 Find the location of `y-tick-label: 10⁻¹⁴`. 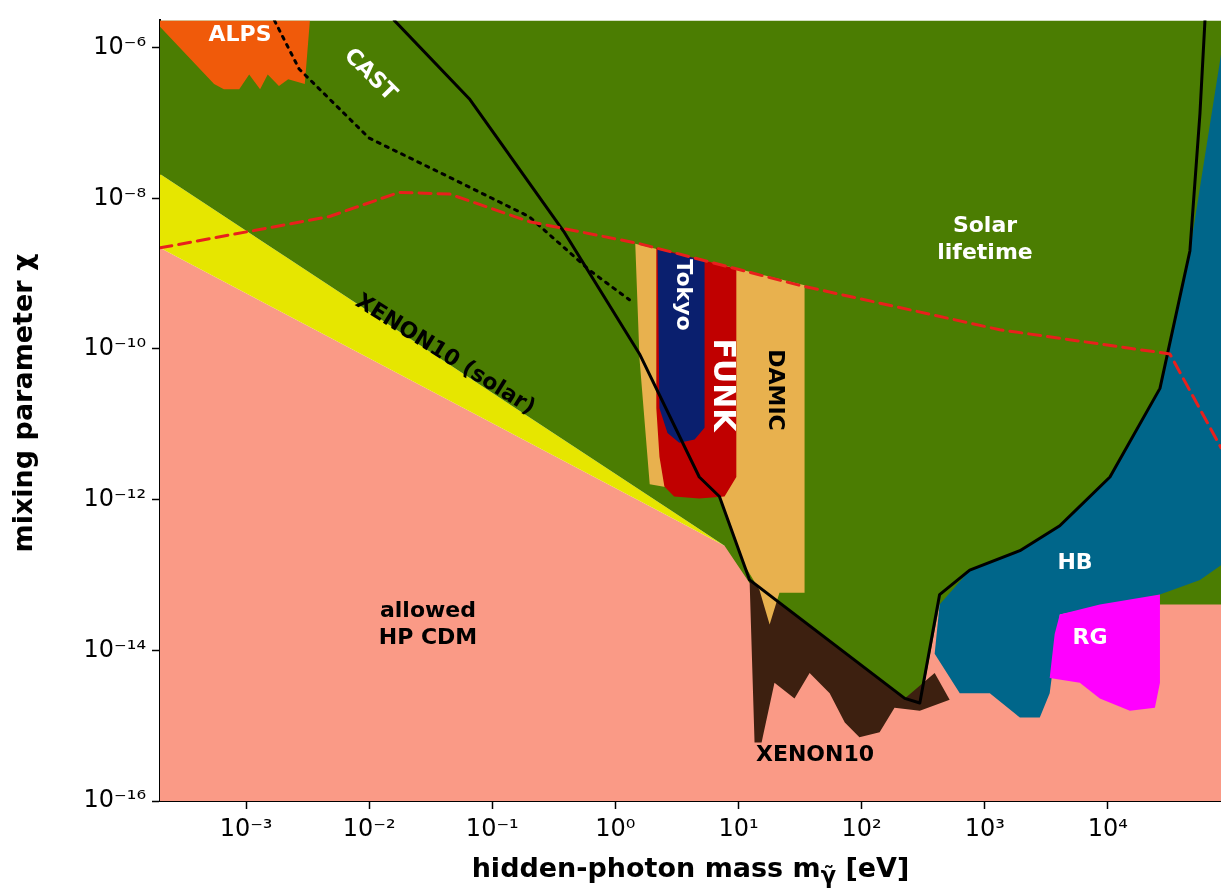

y-tick-label: 10⁻¹⁴ is located at coordinates (114, 648).